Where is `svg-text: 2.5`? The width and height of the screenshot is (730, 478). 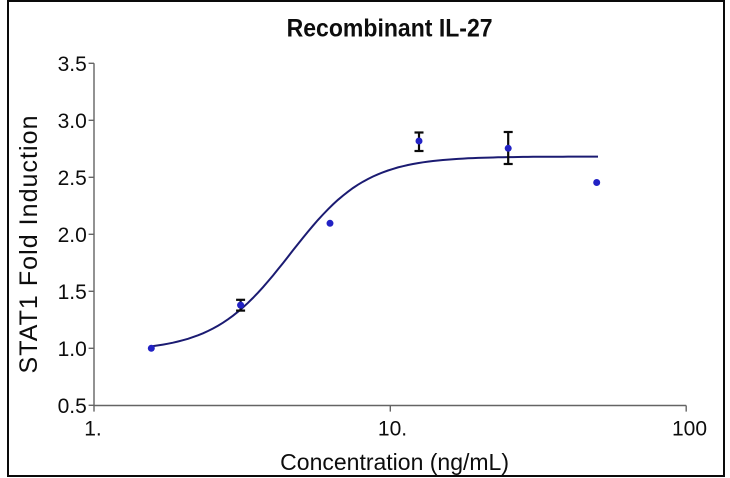 svg-text: 2.5 is located at coordinates (72, 178).